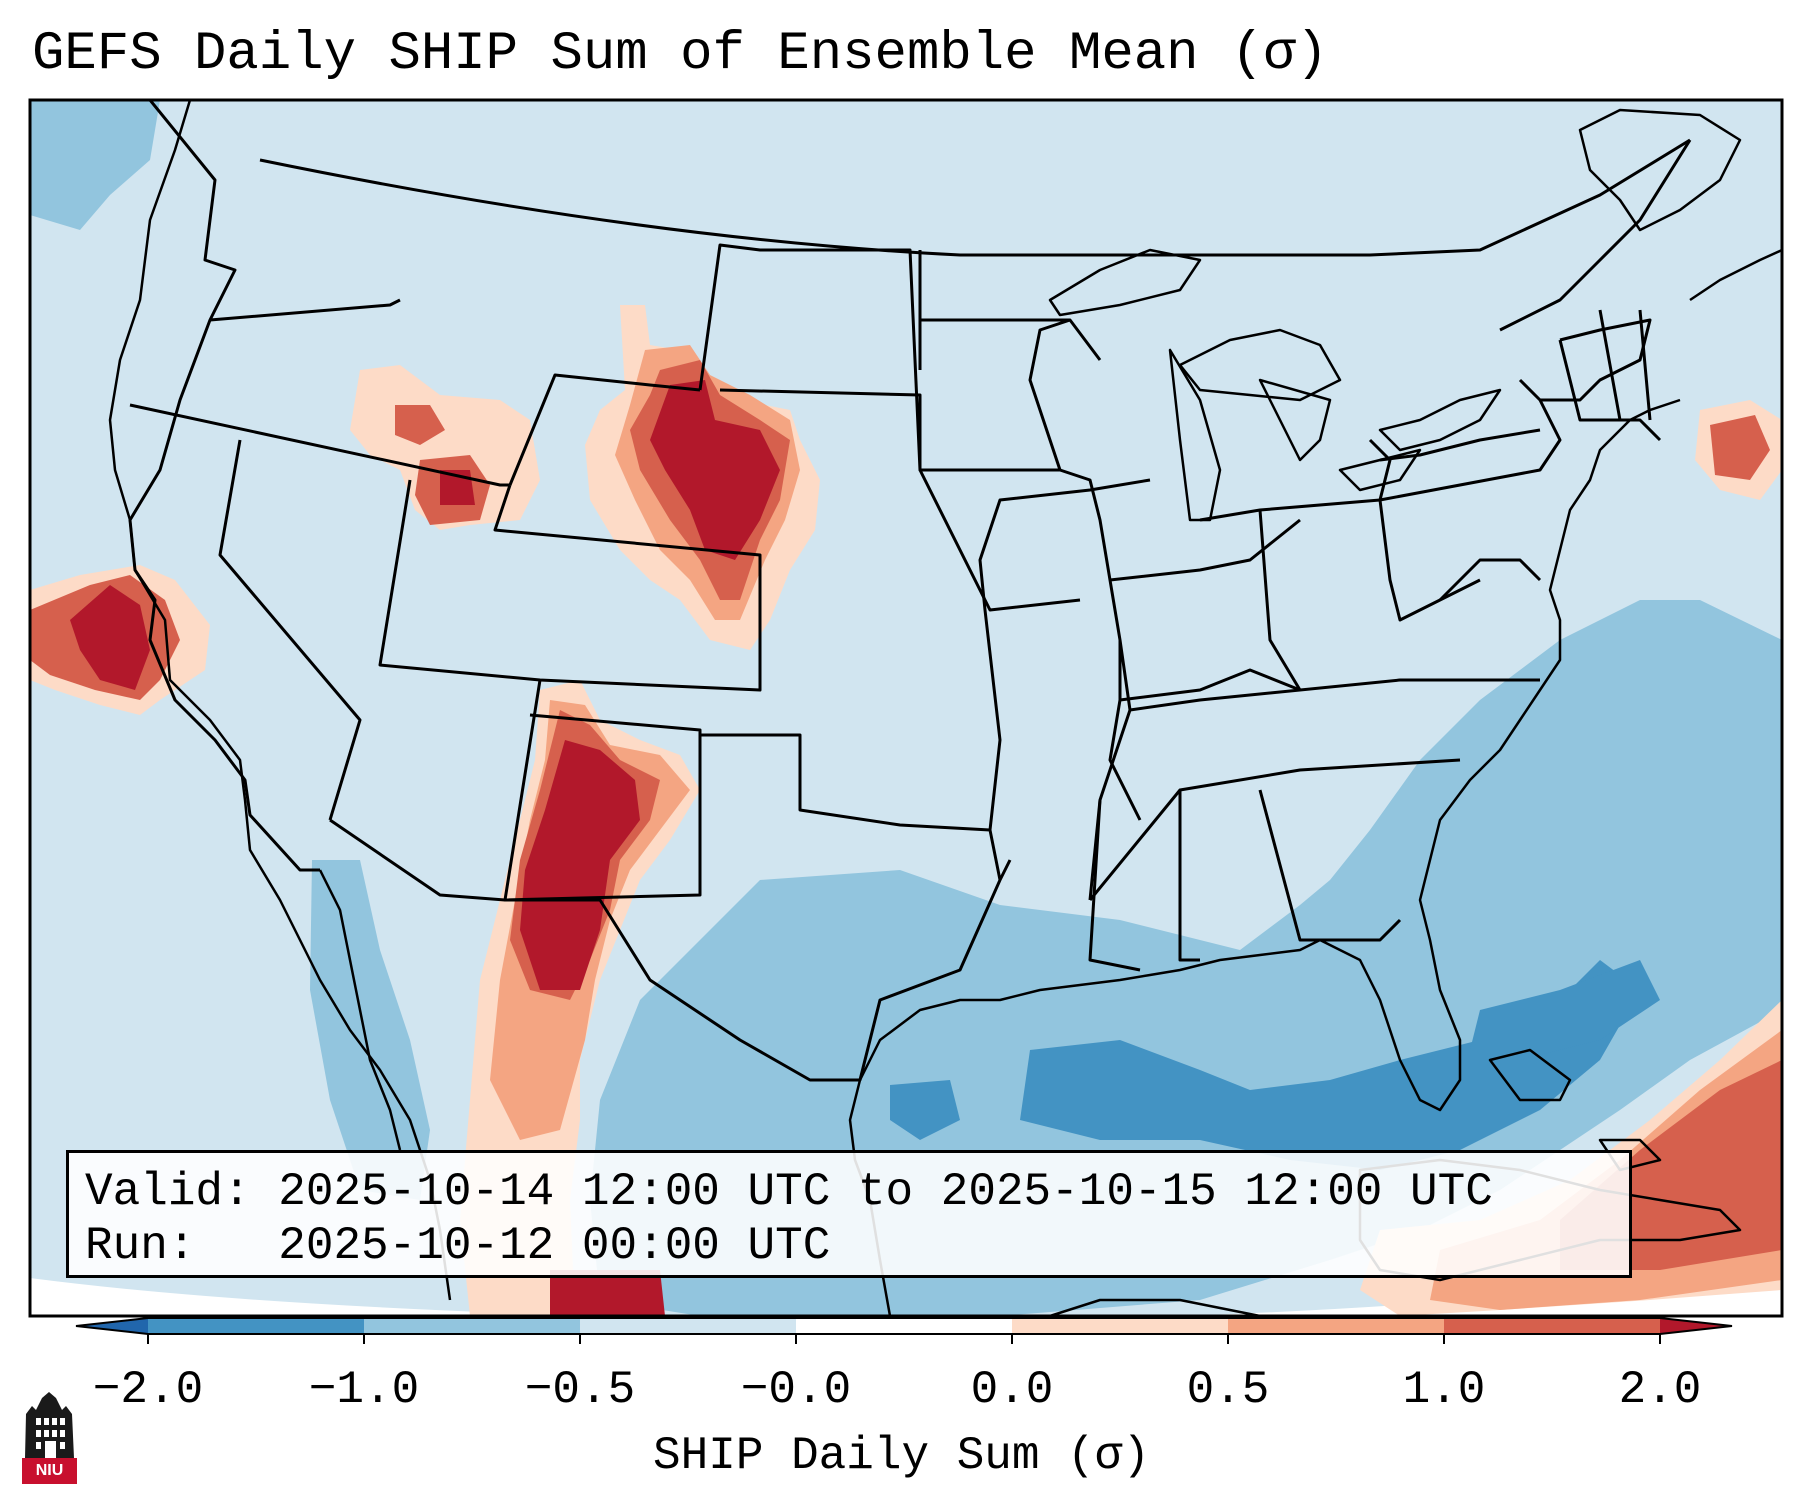  Describe the element at coordinates (364, 1390) in the screenshot. I see `colorbar-tick-label: −1.0` at that location.